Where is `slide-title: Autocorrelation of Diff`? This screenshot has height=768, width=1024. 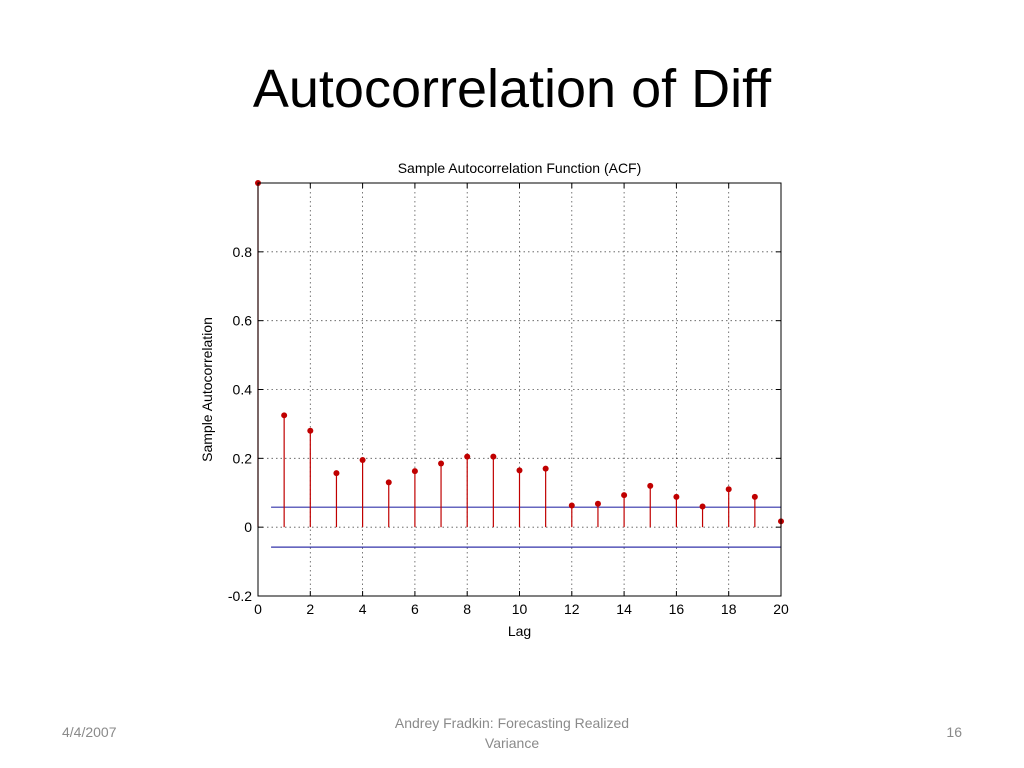
slide-title: Autocorrelation of Diff is located at coordinates (512, 89).